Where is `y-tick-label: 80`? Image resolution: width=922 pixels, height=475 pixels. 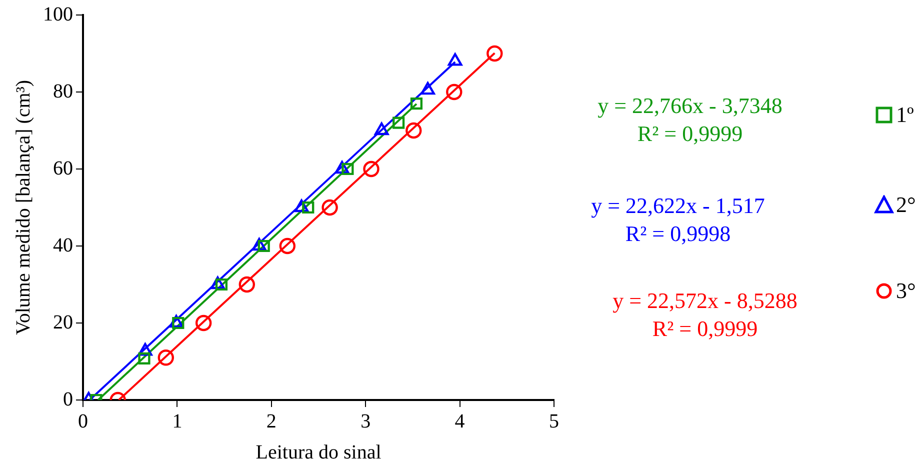 y-tick-label: 80 is located at coordinates (63, 91).